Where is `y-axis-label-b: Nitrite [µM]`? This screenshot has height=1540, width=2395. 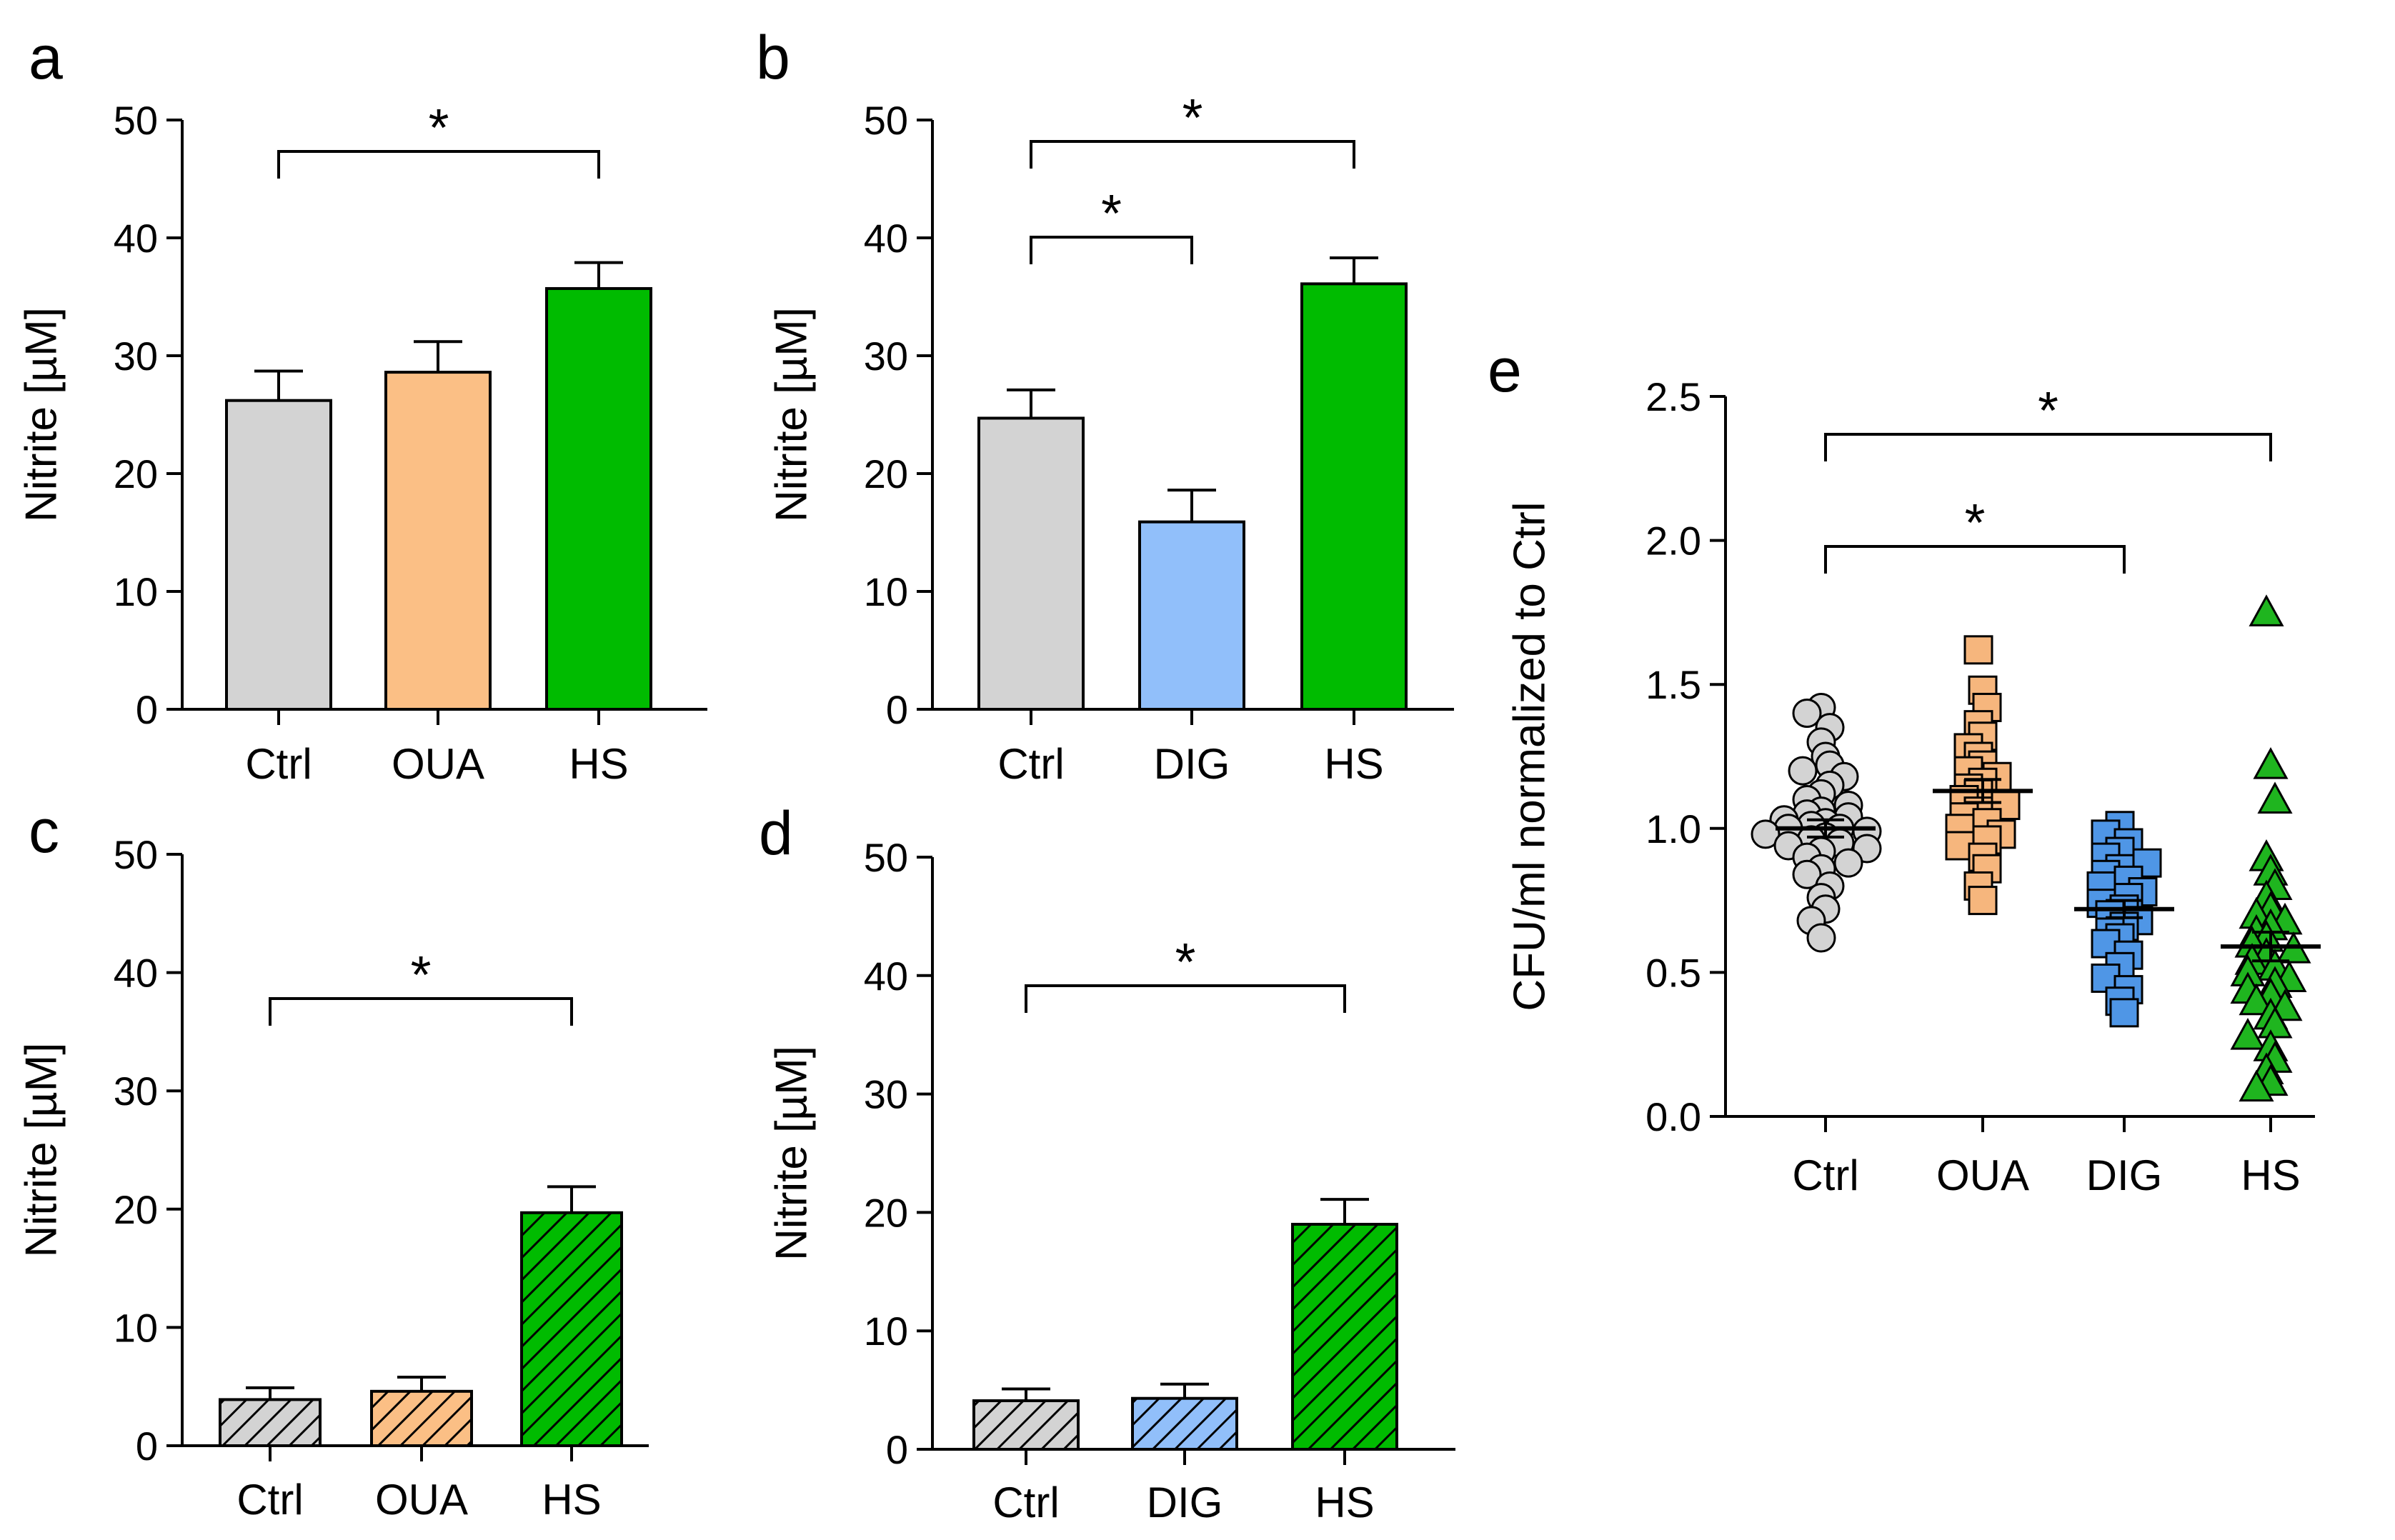 y-axis-label-b: Nitrite [µM] is located at coordinates (791, 414).